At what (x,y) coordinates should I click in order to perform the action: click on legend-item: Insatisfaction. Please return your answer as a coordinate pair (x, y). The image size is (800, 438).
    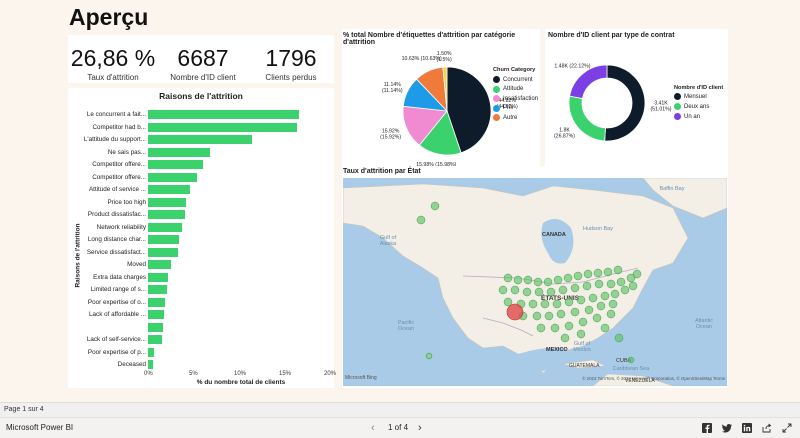
    Looking at the image, I should click on (515, 98).